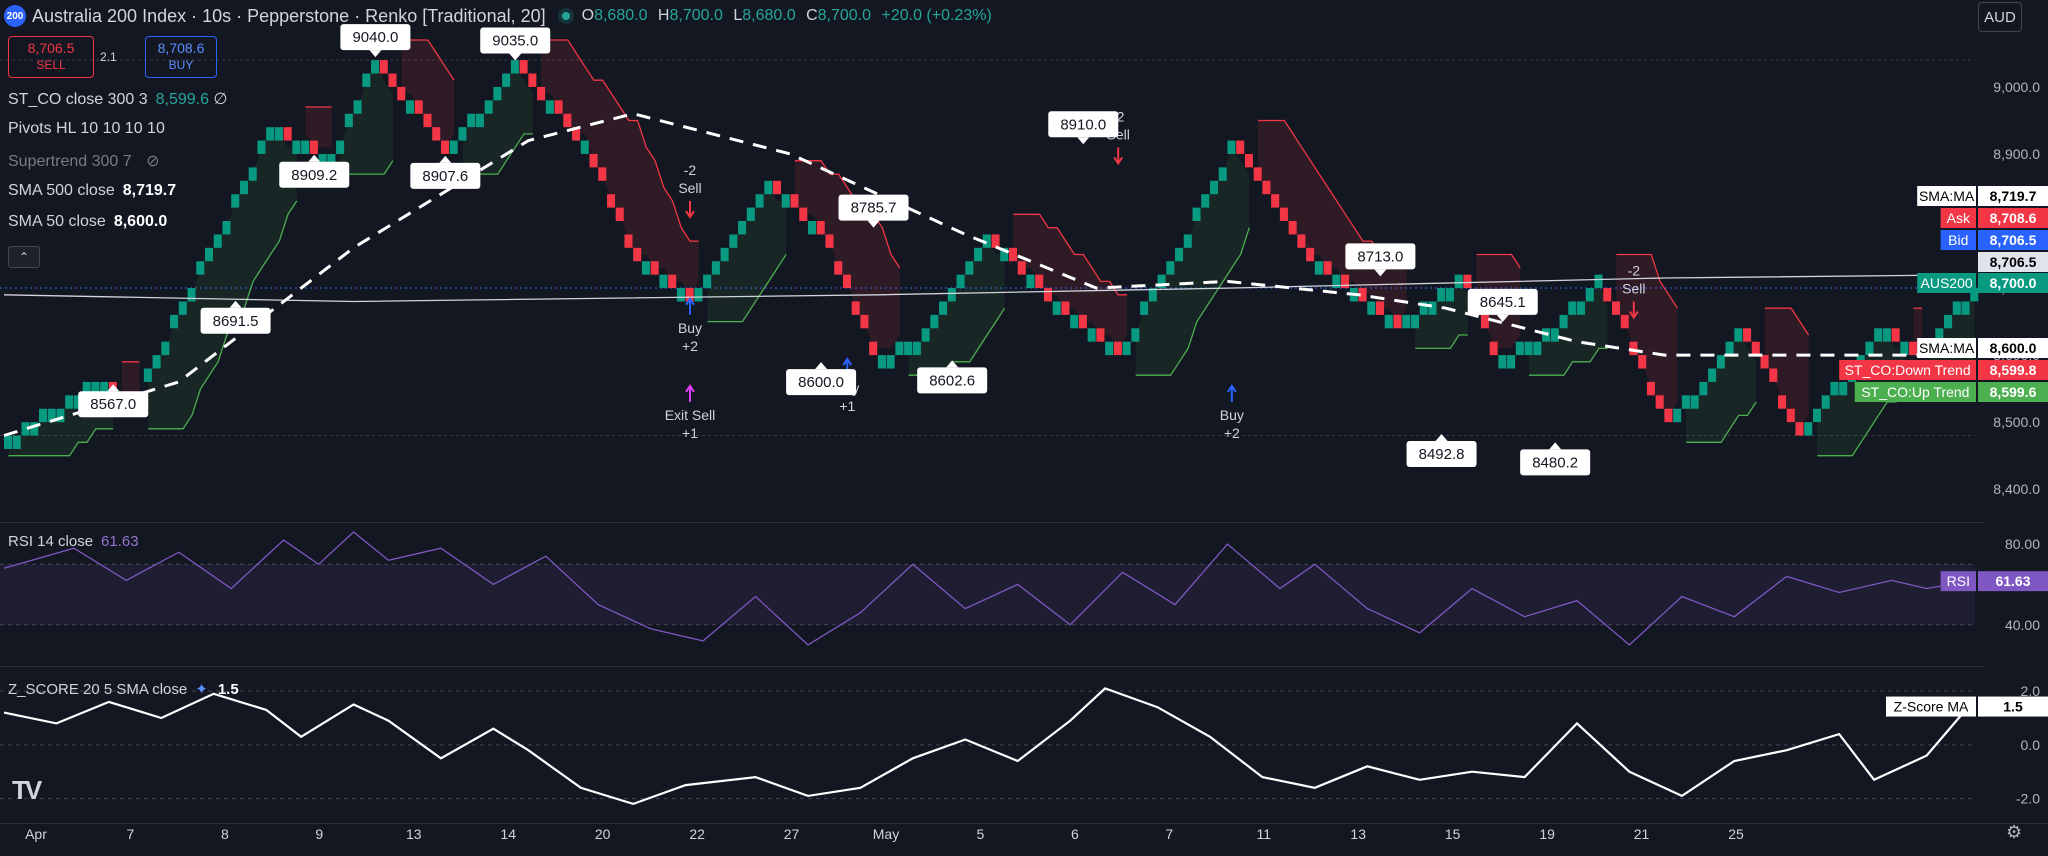 Image resolution: width=2048 pixels, height=856 pixels. I want to click on zscore-settings-icon: ✦, so click(201, 689).